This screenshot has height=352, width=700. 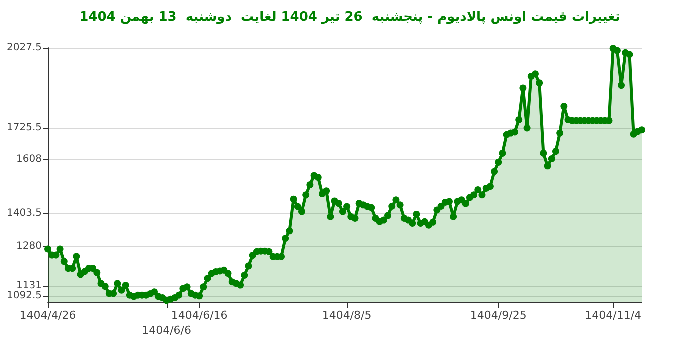 I want to click on y-tick-label: 1403.5, so click(x=24, y=214).